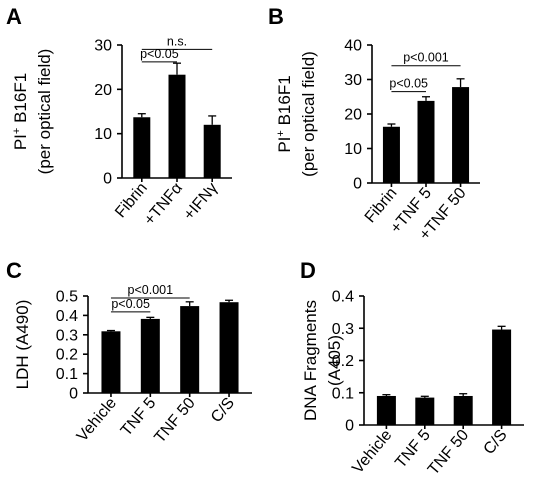 The width and height of the screenshot is (536, 497). I want to click on y-axis-label: DNA Fragments, so click(310, 360).